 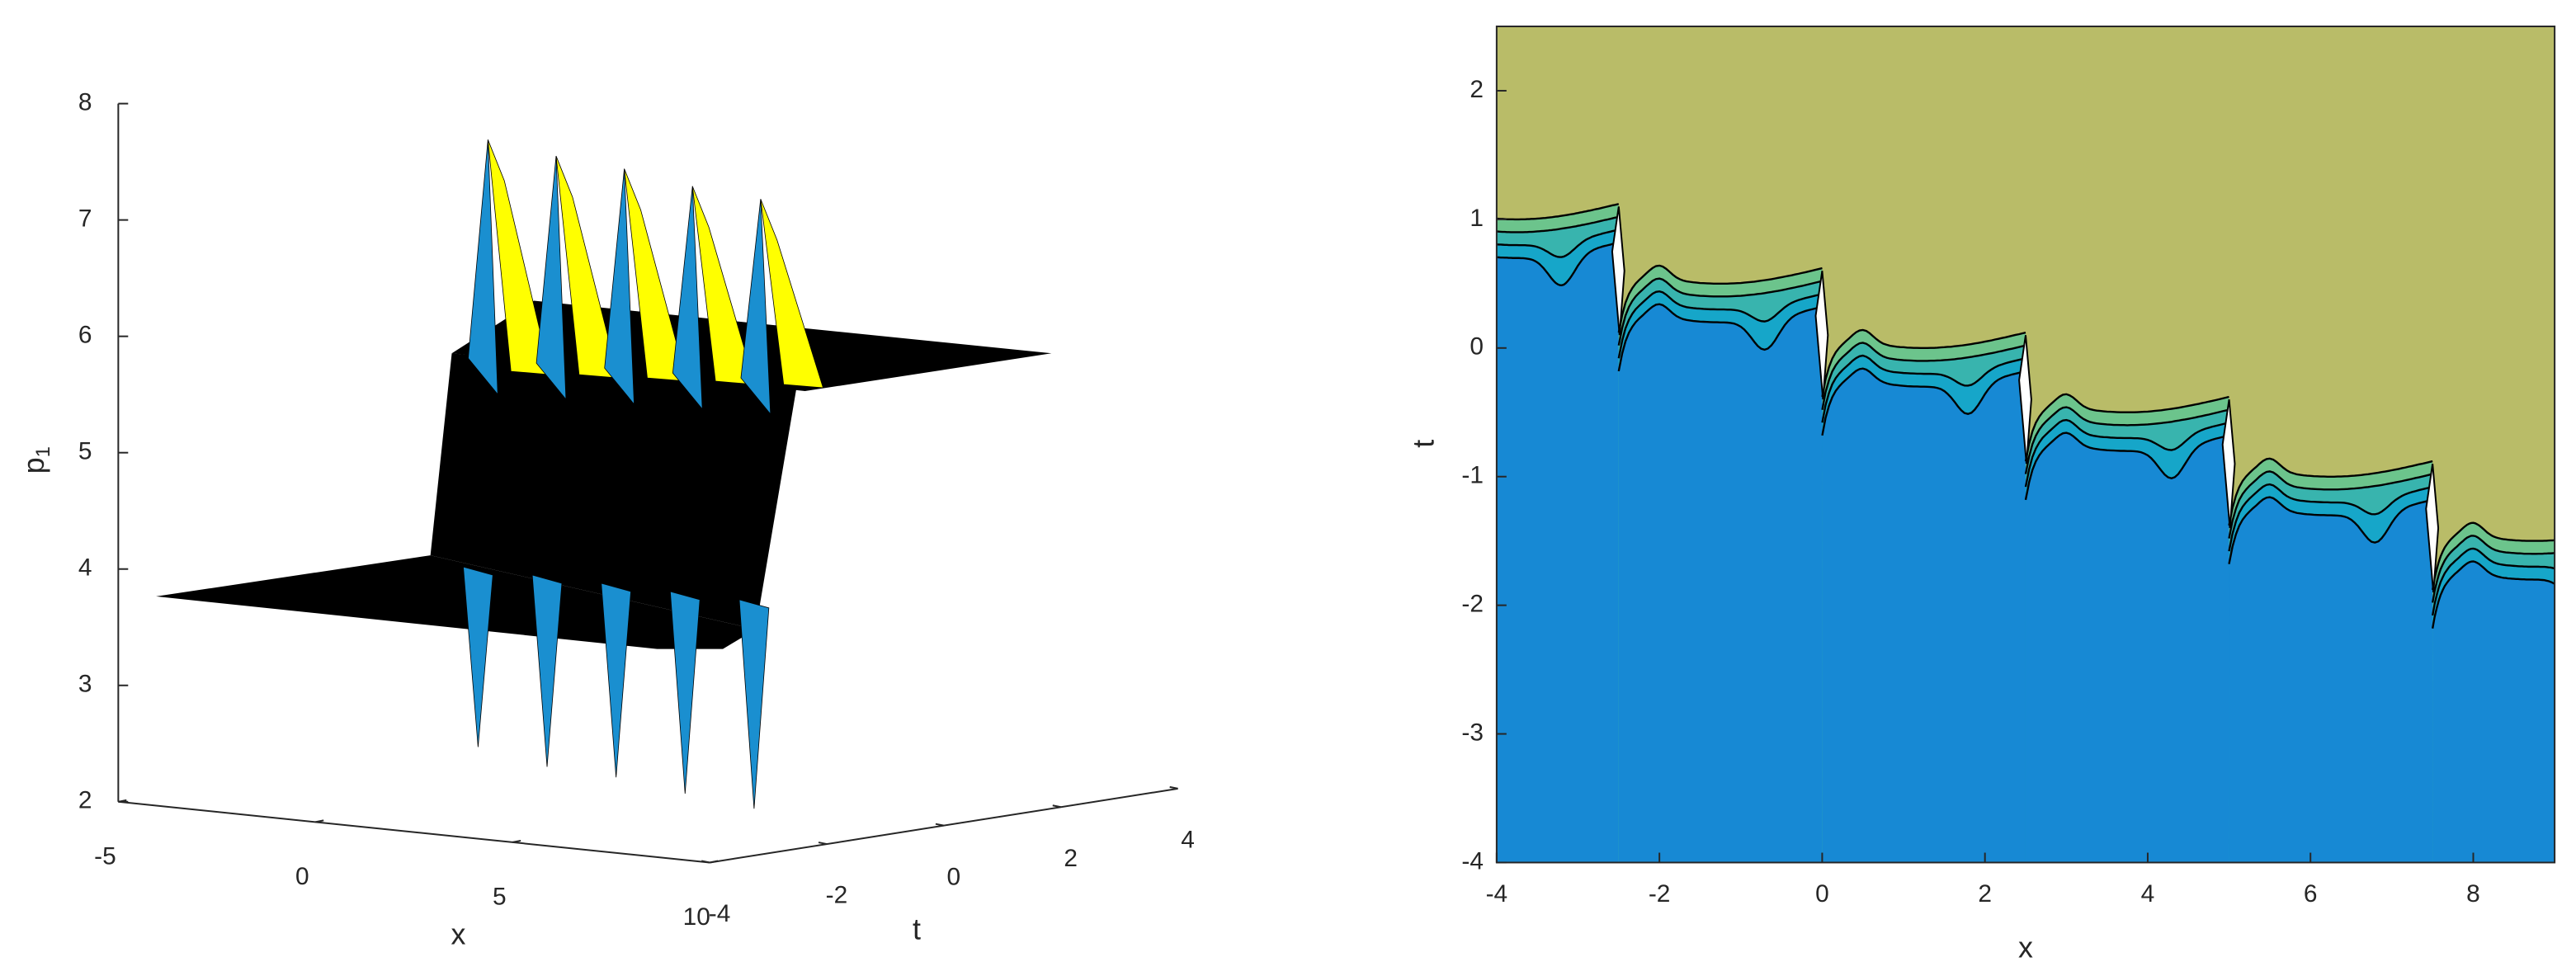 I want to click on y-axis-label: t, so click(x=1424, y=444).